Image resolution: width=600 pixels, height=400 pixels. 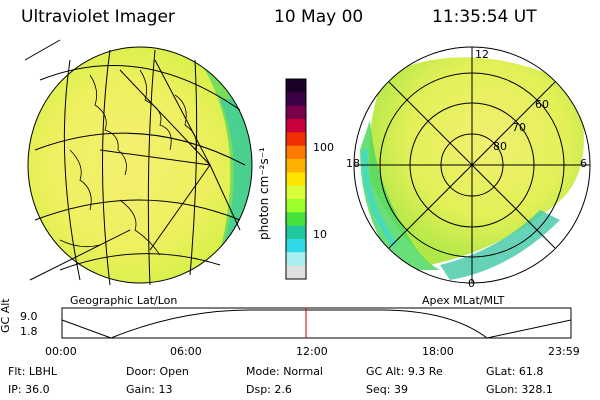 What do you see at coordinates (387, 389) in the screenshot?
I see `status-seq: Seq: 39` at bounding box center [387, 389].